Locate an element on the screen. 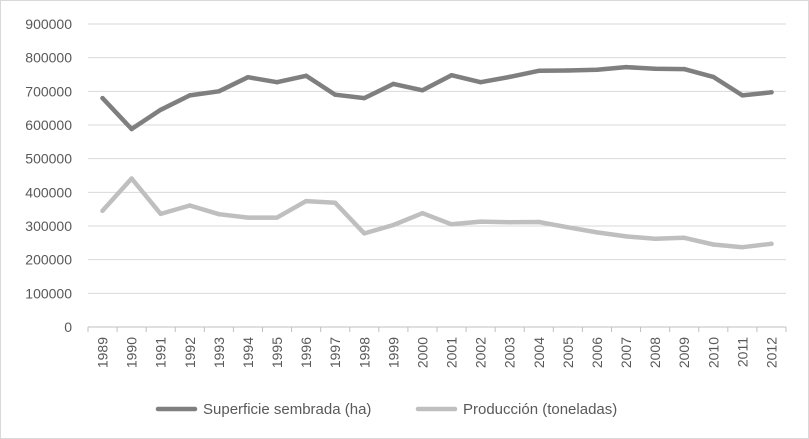  x-tick-label: 2012 is located at coordinates (771, 352).